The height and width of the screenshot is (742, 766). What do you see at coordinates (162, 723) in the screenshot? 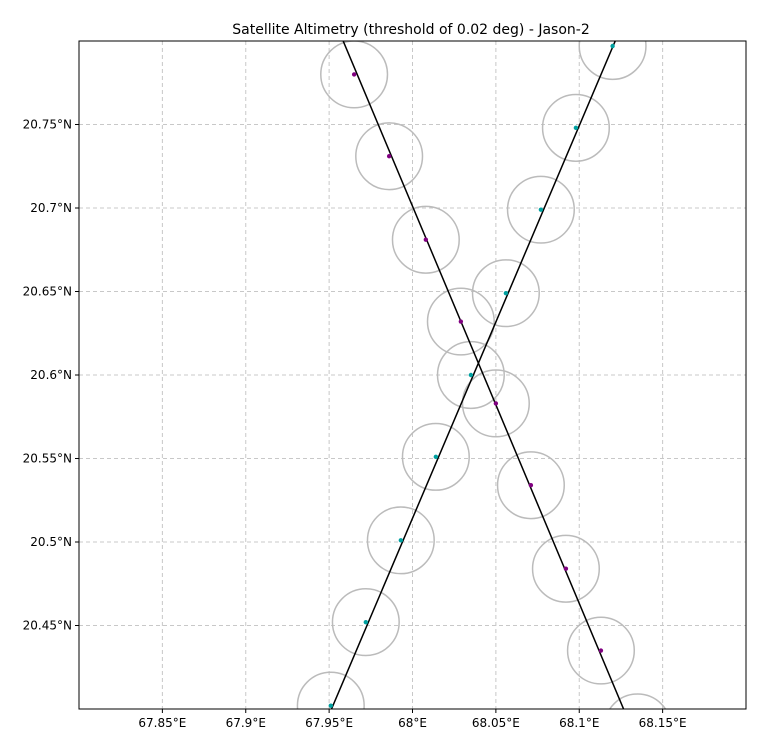
I see `x-tick-label: 67.85°E` at bounding box center [162, 723].